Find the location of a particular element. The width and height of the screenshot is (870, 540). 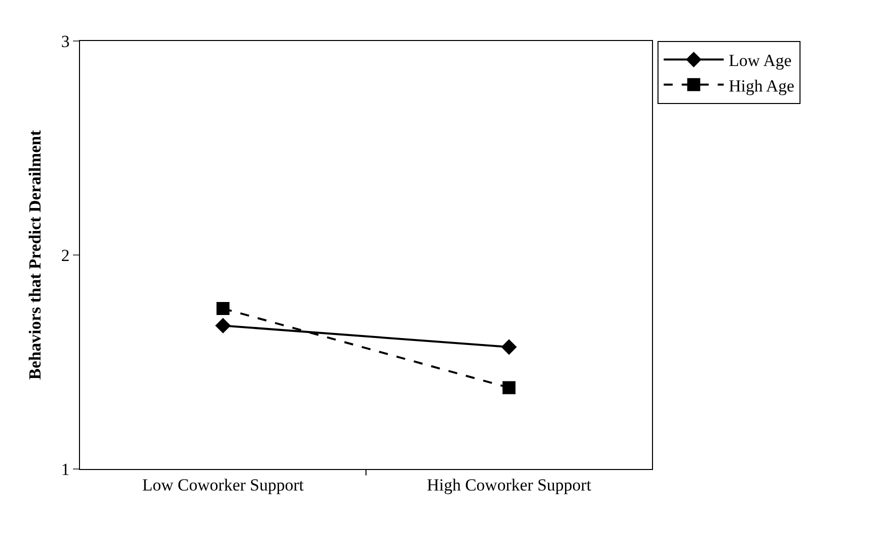

y-axis-title: Behaviors that Predict Derailment is located at coordinates (35, 255).